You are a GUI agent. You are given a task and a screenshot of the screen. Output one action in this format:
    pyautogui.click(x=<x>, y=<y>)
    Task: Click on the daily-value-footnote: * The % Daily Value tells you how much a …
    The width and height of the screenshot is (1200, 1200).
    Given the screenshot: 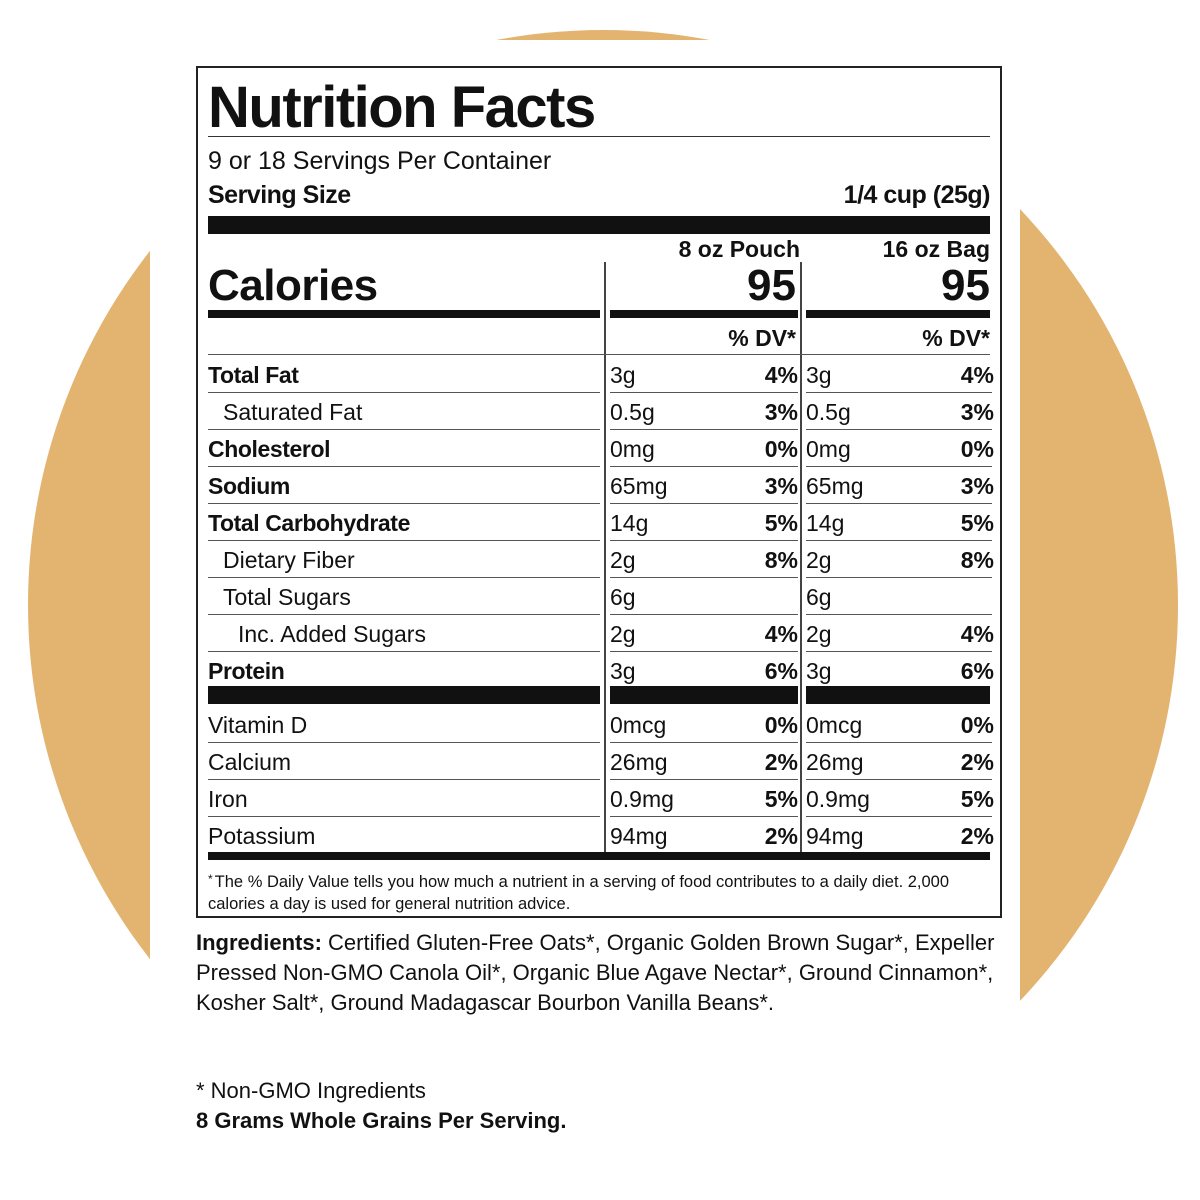 What is the action you would take?
    pyautogui.click(x=603, y=891)
    